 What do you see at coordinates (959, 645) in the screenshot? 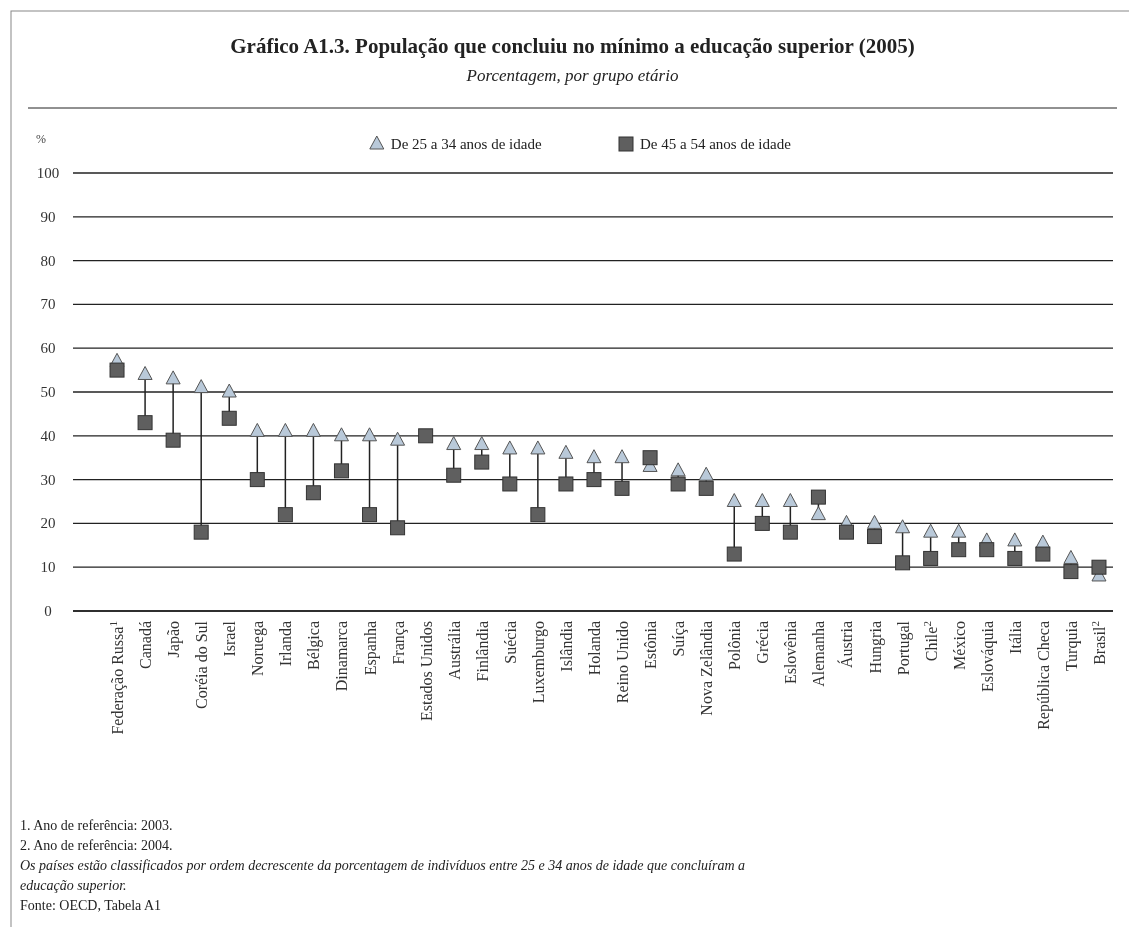
I see `x-tick-label: México` at bounding box center [959, 645].